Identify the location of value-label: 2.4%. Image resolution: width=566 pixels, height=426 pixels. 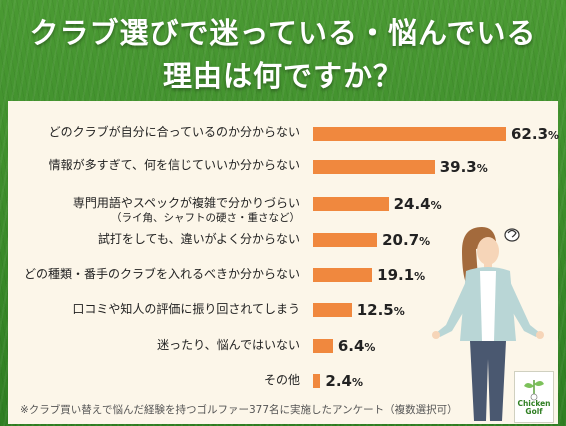
(344, 381).